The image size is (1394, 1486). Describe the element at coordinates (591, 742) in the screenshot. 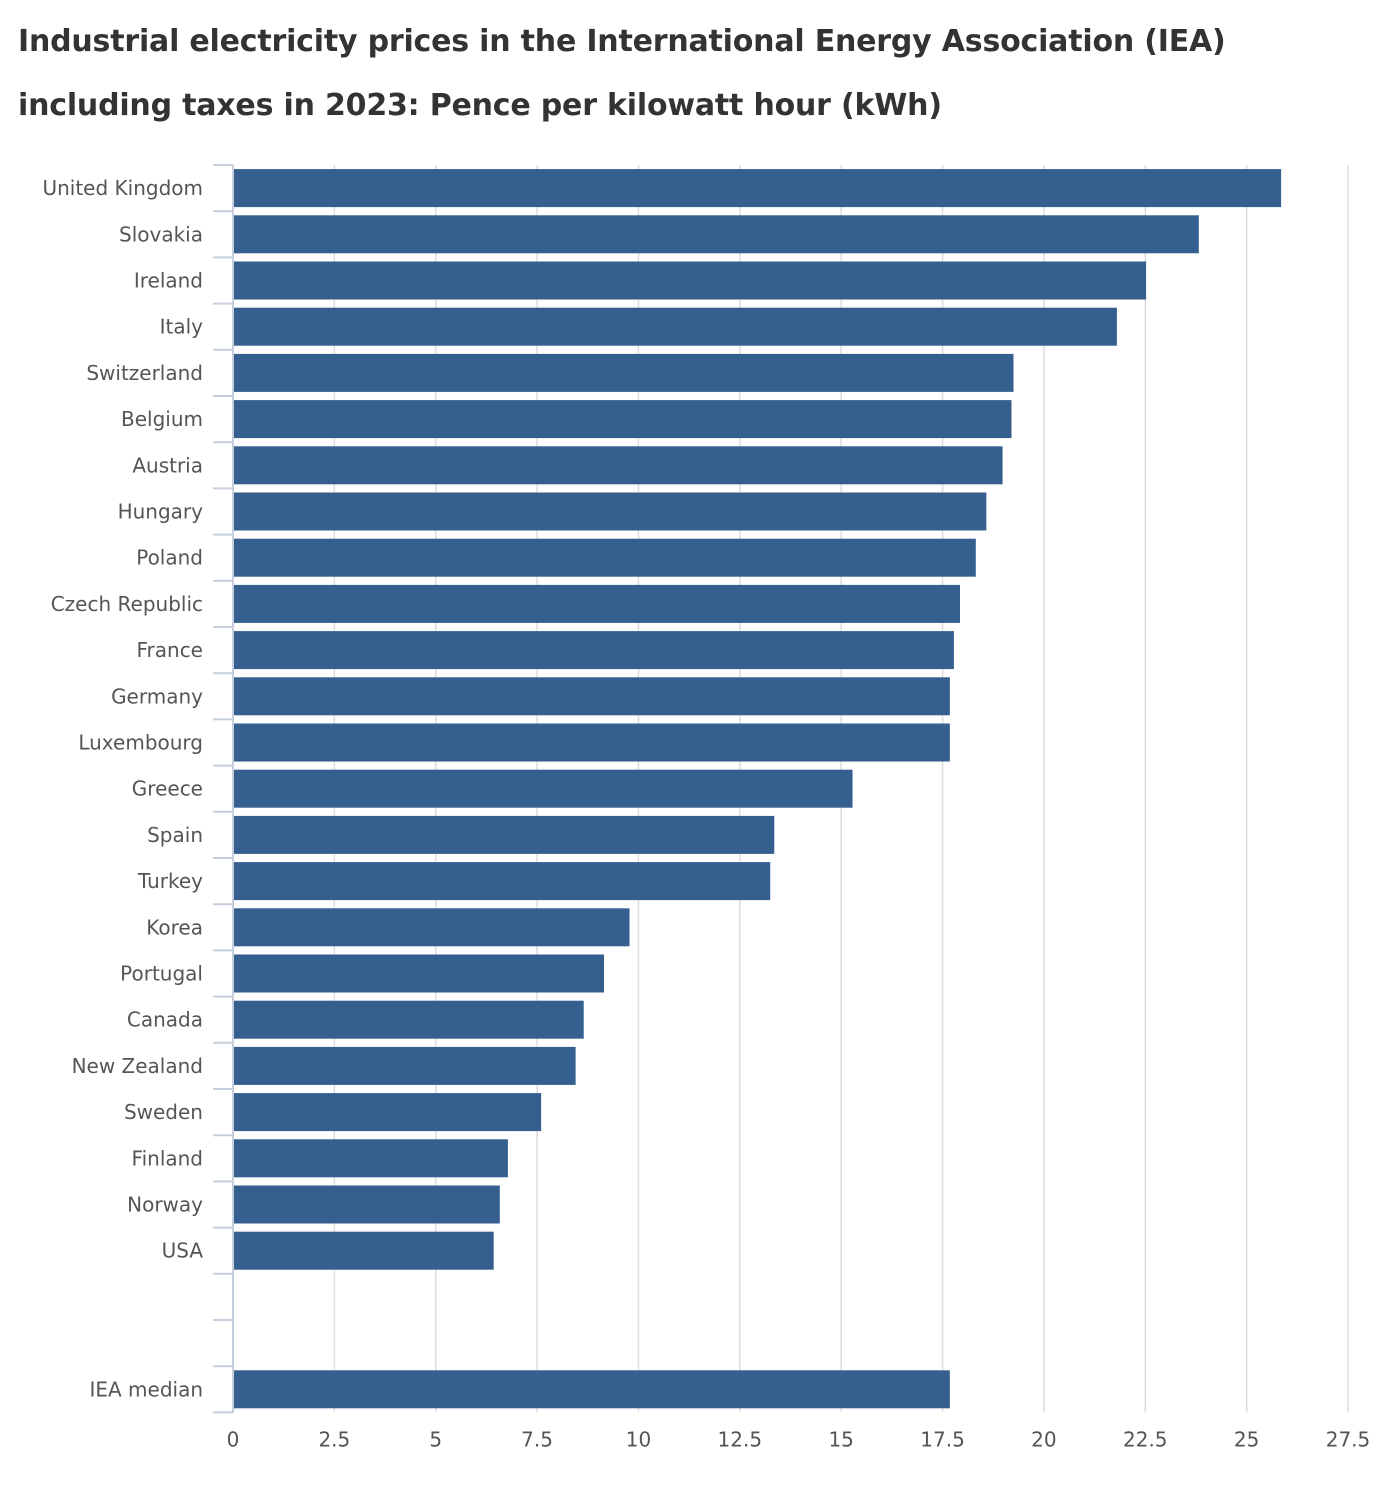

I see `bar-luxembourg` at that location.